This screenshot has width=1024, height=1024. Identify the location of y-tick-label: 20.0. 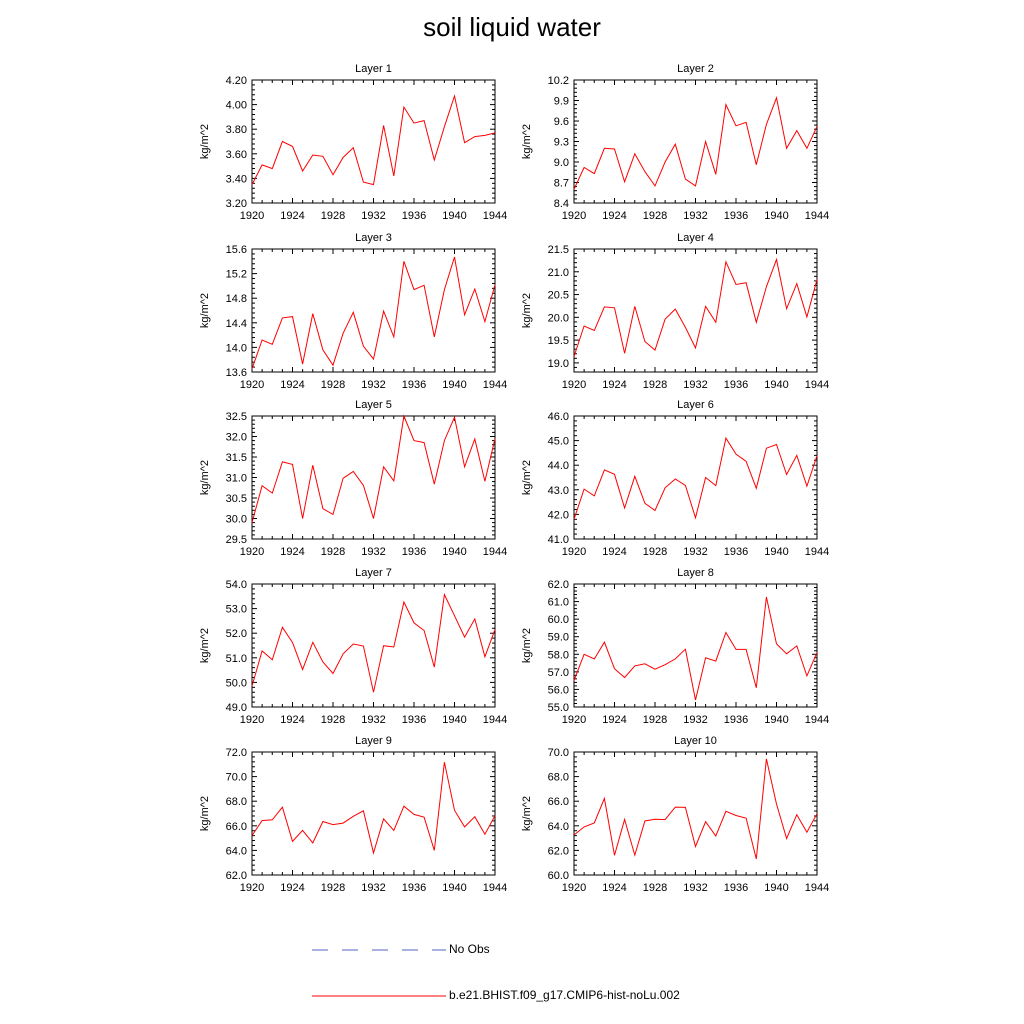
(558, 318).